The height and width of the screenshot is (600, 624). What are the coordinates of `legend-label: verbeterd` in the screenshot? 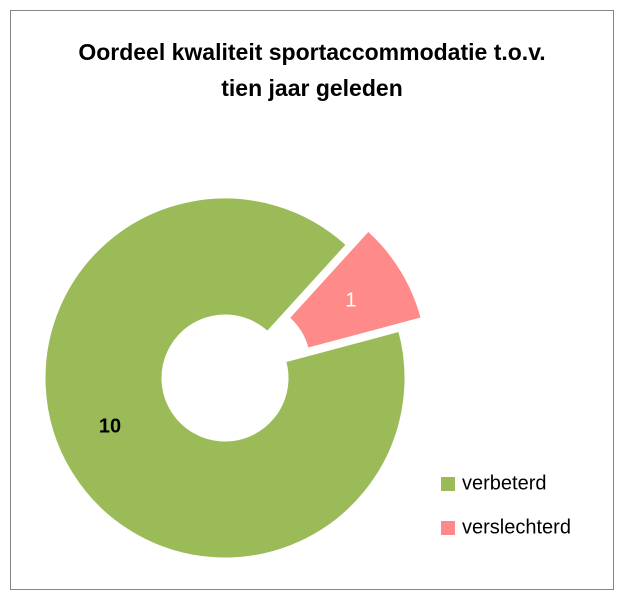 It's located at (504, 483).